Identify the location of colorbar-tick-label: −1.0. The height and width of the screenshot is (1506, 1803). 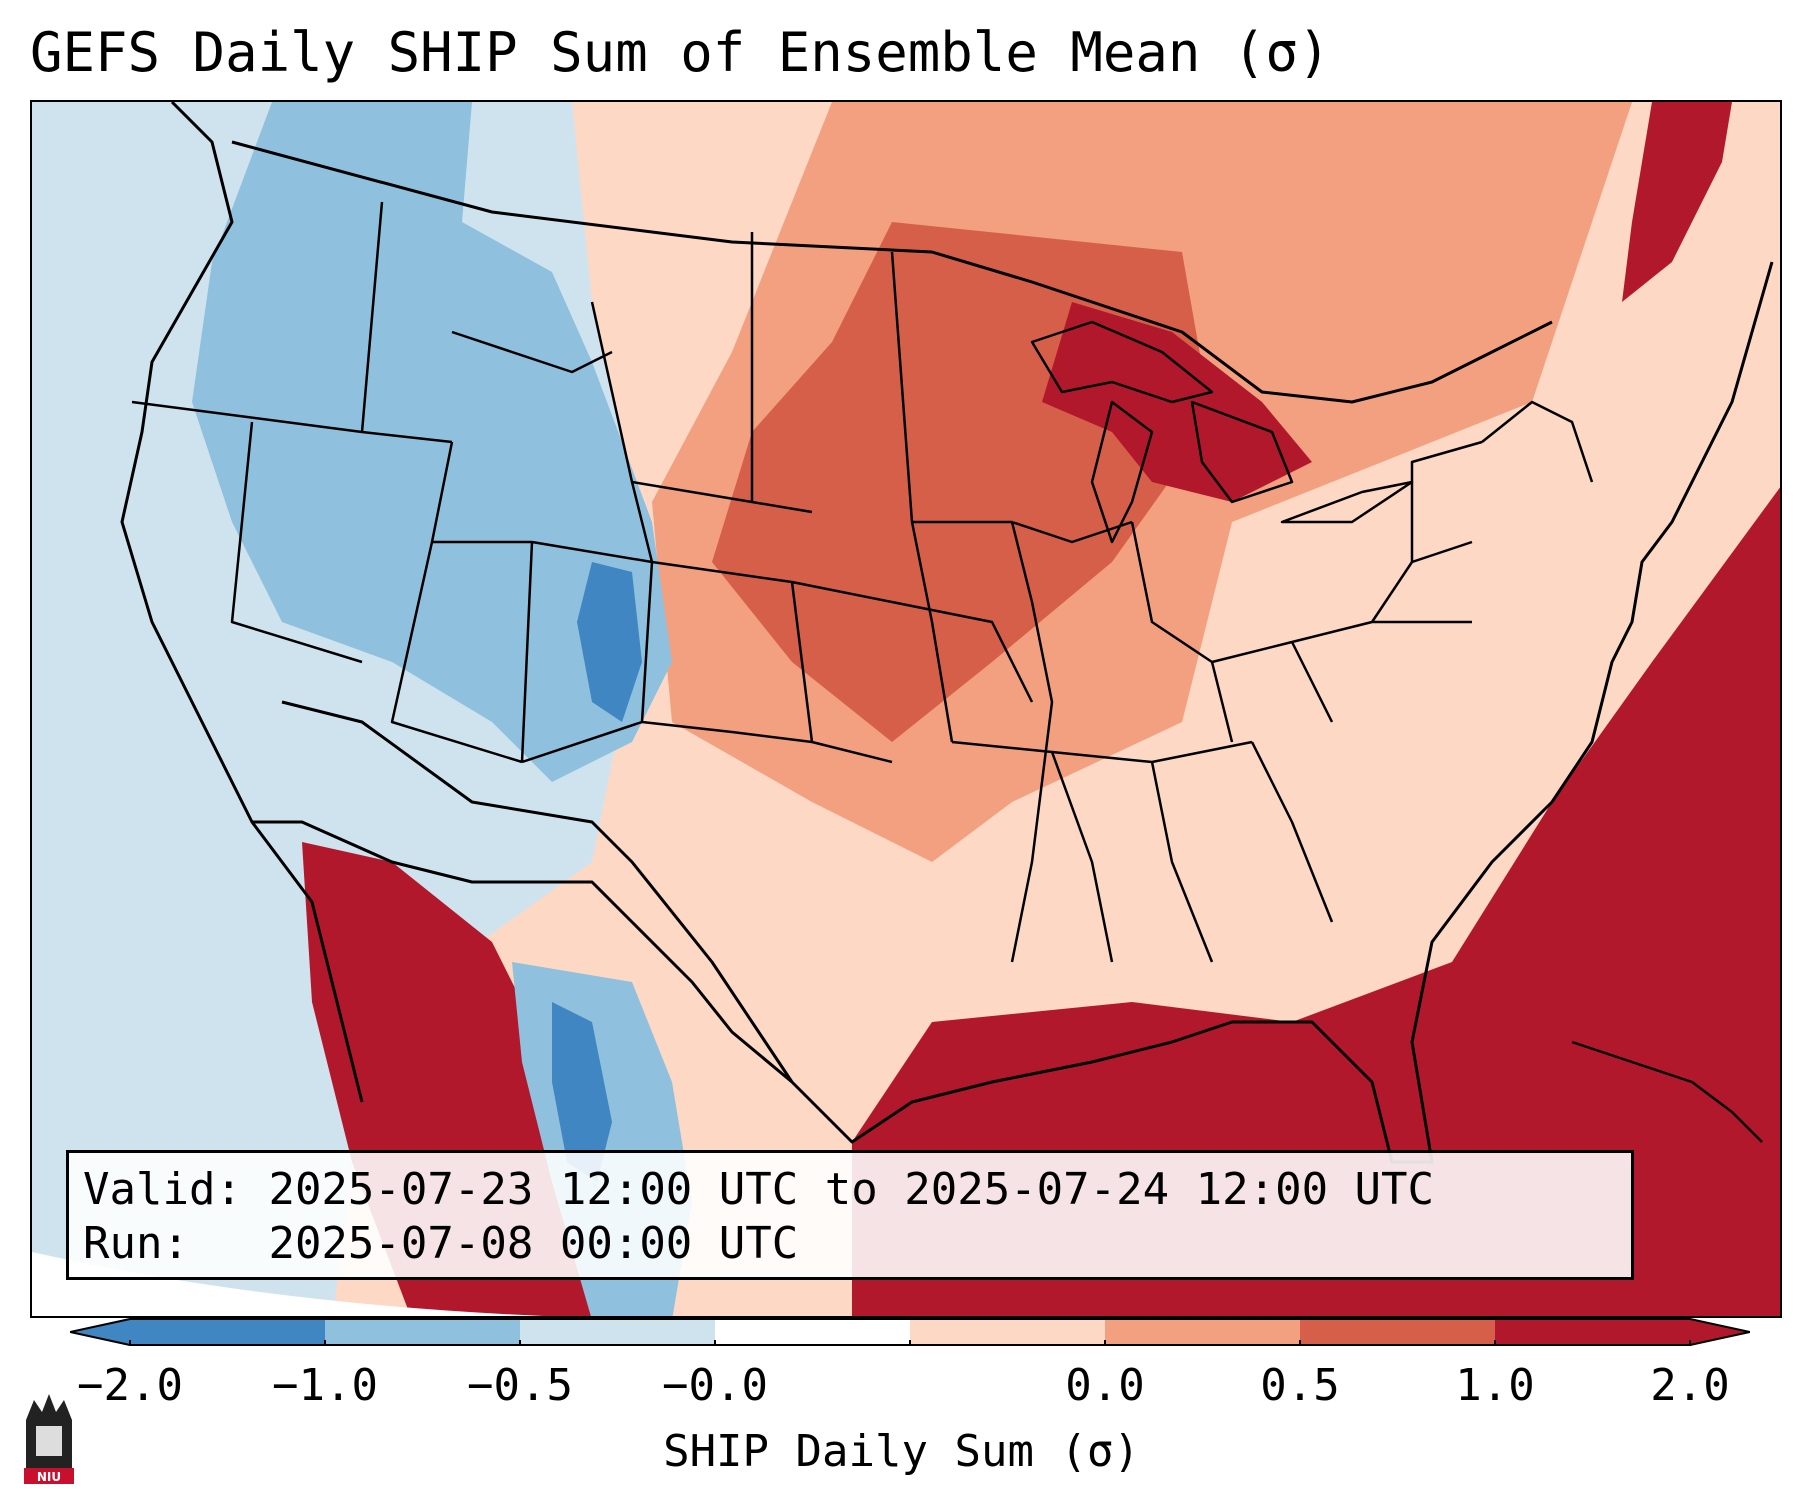
(325, 1385).